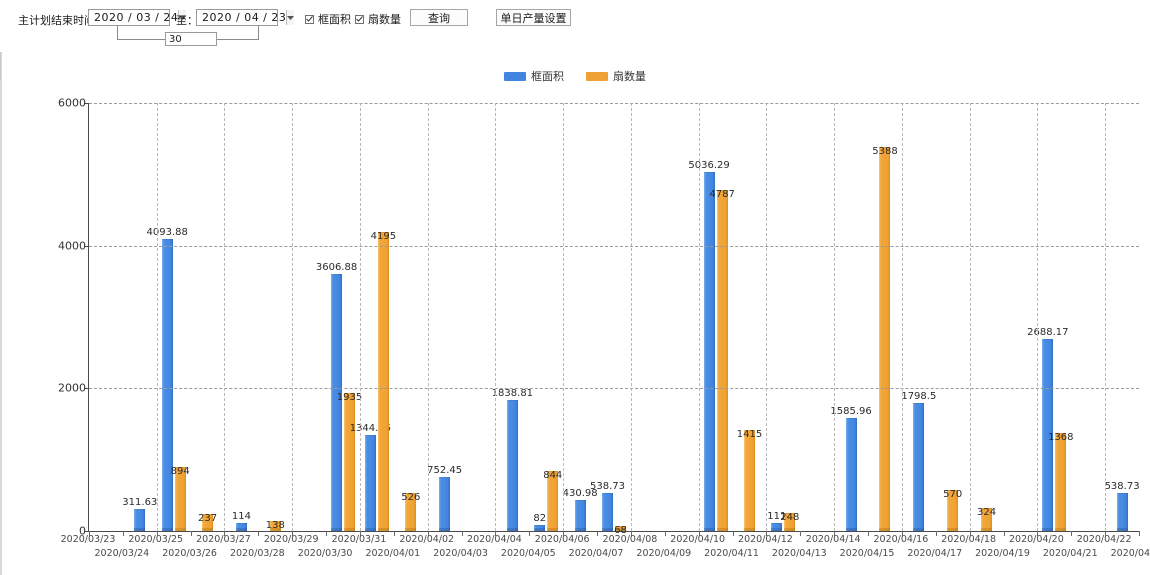 This screenshot has width=1150, height=575. Describe the element at coordinates (180, 472) in the screenshot. I see `bar-value-label: 894` at that location.